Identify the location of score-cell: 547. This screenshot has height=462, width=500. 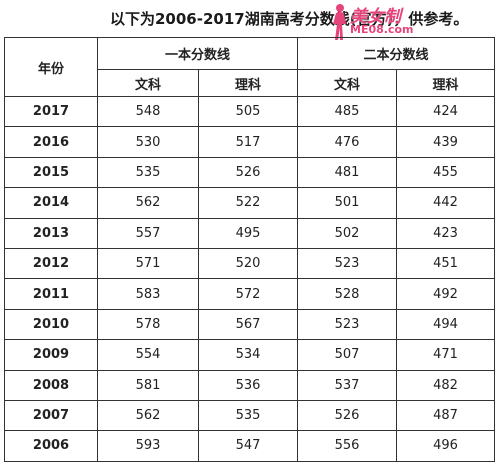
(248, 446).